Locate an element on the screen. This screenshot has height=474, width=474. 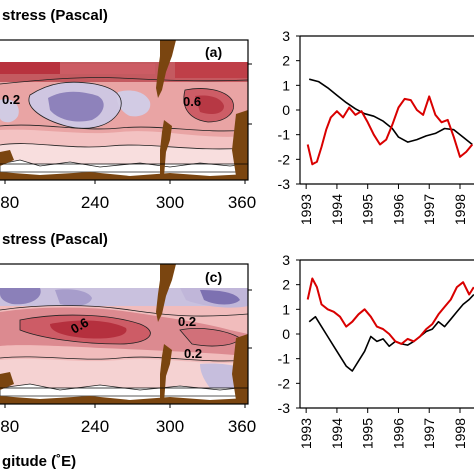
map-a-antarctica is located at coordinates (124, 176).